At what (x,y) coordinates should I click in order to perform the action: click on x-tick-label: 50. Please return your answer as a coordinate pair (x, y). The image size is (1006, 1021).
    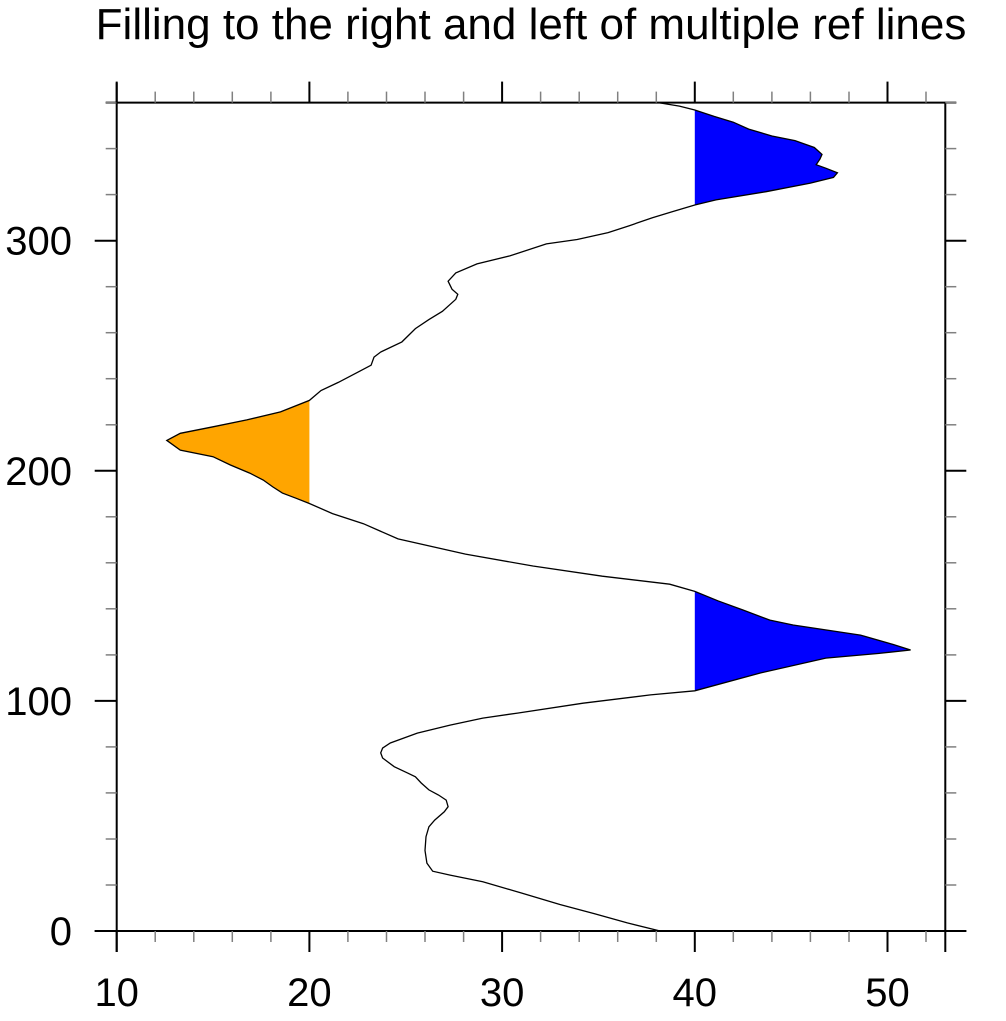
    Looking at the image, I should click on (887, 993).